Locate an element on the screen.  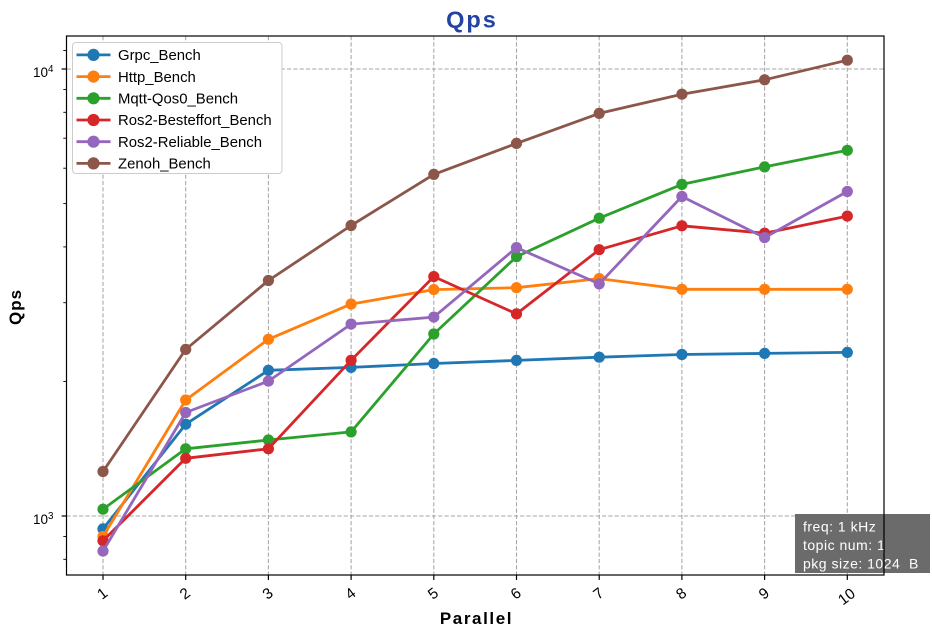
svg-text: Mqtt-Qos0_Bench is located at coordinates (178, 100).